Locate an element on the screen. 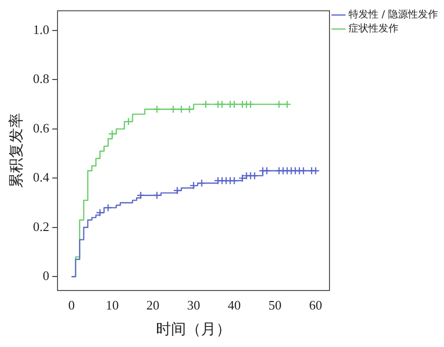  x-tick-label: 60 is located at coordinates (315, 305).